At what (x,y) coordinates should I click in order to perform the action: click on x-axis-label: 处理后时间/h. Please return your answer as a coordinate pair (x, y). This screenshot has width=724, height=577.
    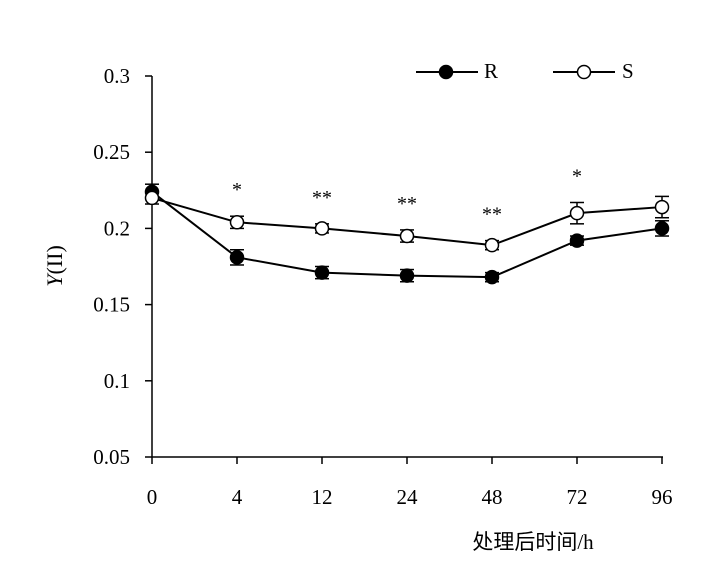
    Looking at the image, I should click on (533, 542).